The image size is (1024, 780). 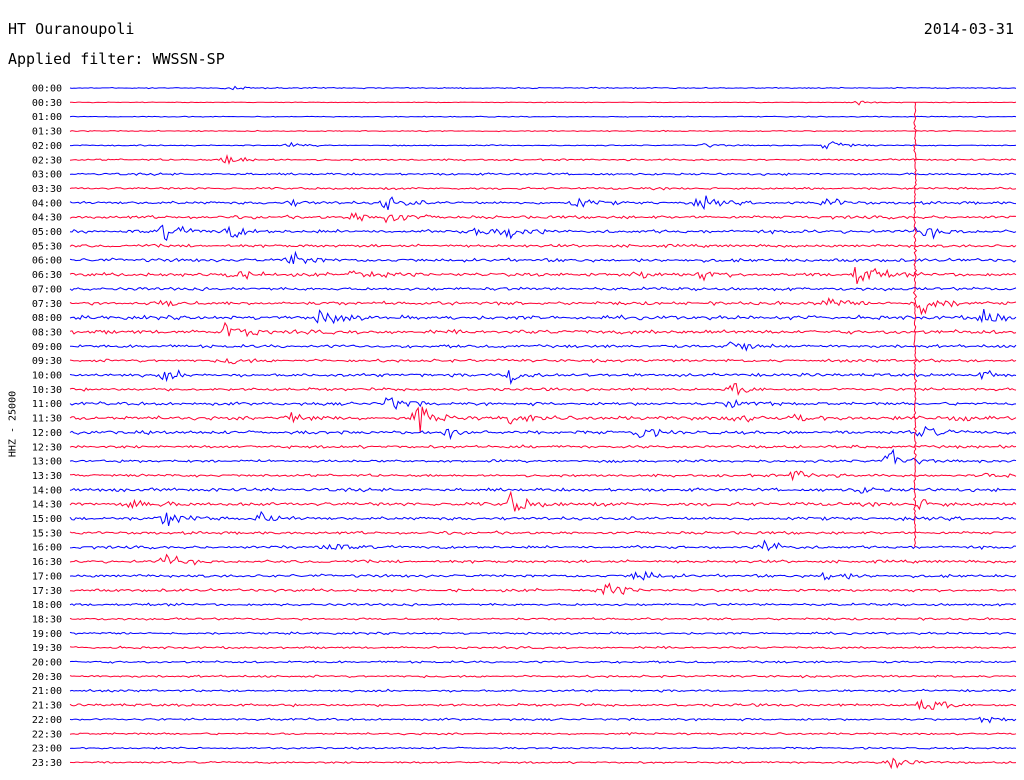 I want to click on time-tick-label: 16:00, so click(x=47, y=548).